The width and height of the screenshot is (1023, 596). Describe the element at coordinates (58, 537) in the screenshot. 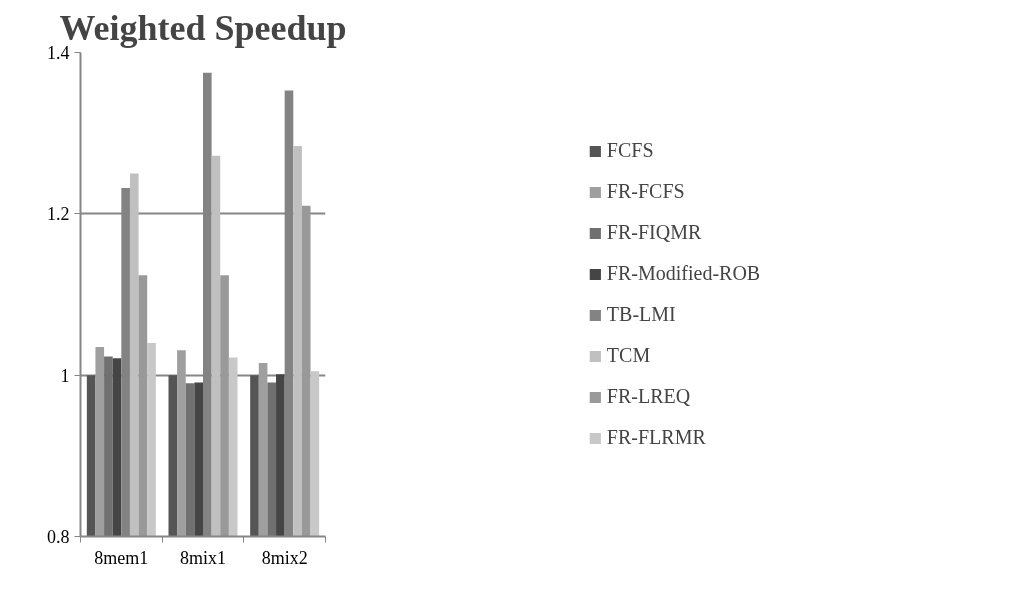

I see `y-tick-label: 0.8` at that location.